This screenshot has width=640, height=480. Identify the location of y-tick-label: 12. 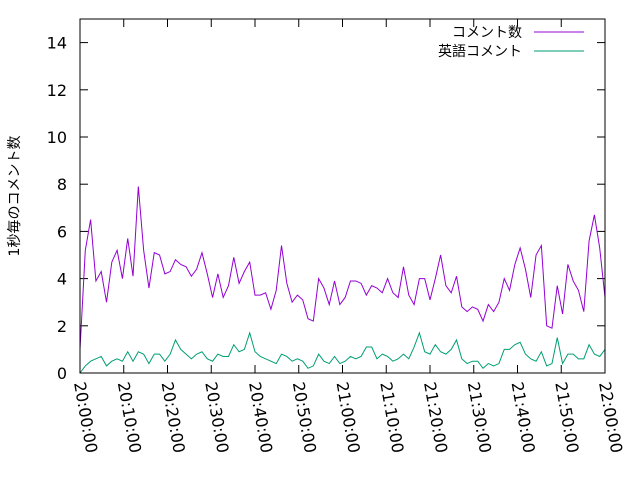
(57, 90).